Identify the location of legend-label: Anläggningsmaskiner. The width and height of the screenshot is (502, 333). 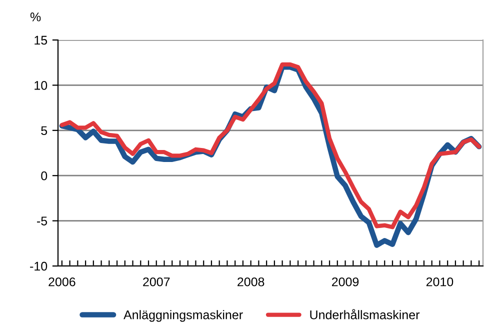
(183, 316).